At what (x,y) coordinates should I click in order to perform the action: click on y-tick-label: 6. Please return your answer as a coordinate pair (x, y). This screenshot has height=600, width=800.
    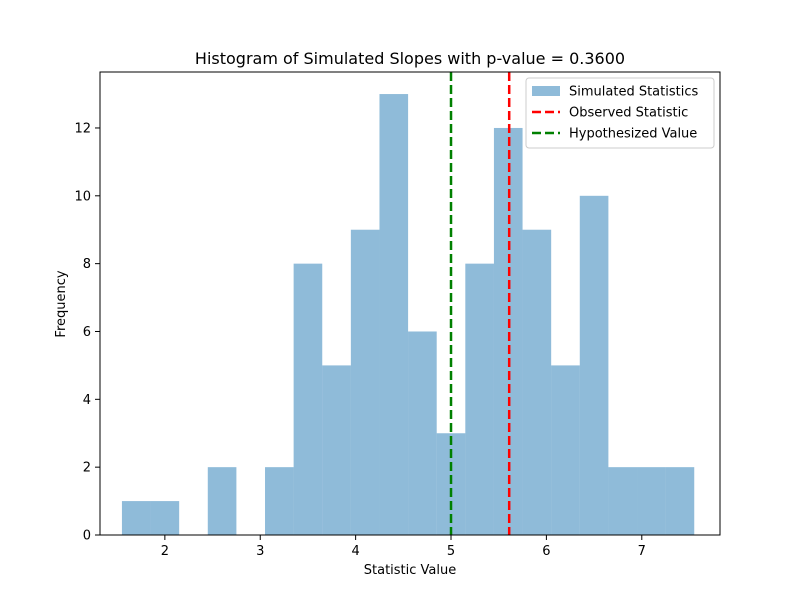
    Looking at the image, I should click on (87, 332).